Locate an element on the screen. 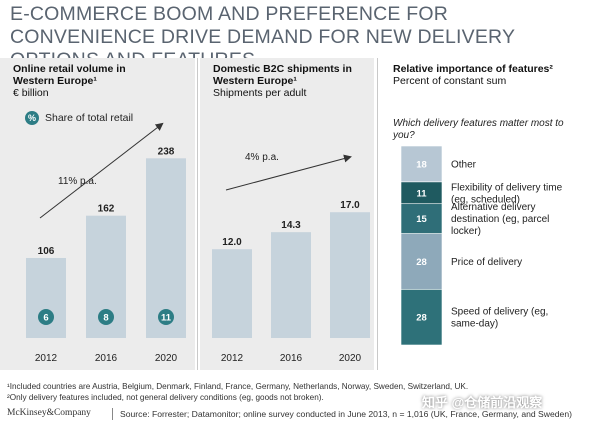 The image size is (600, 426). retail-volume-title: Online retail volume in Western Europe¹ is located at coordinates (69, 75).